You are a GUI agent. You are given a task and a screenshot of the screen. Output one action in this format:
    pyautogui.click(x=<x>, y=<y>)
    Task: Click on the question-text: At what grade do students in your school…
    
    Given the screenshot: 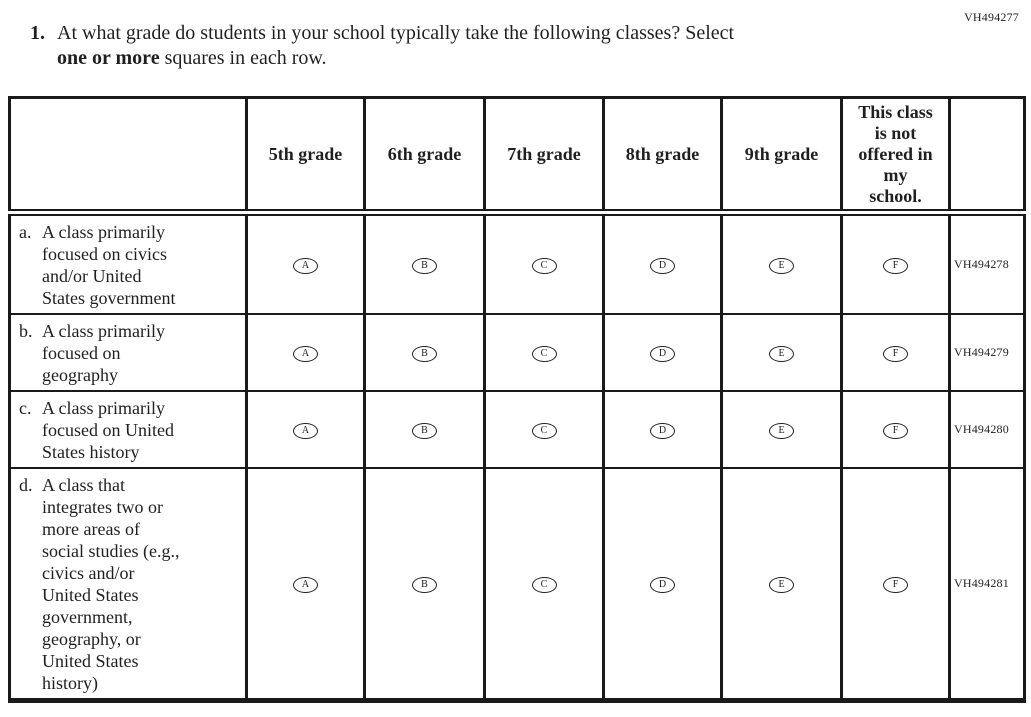 What is the action you would take?
    pyautogui.click(x=395, y=46)
    